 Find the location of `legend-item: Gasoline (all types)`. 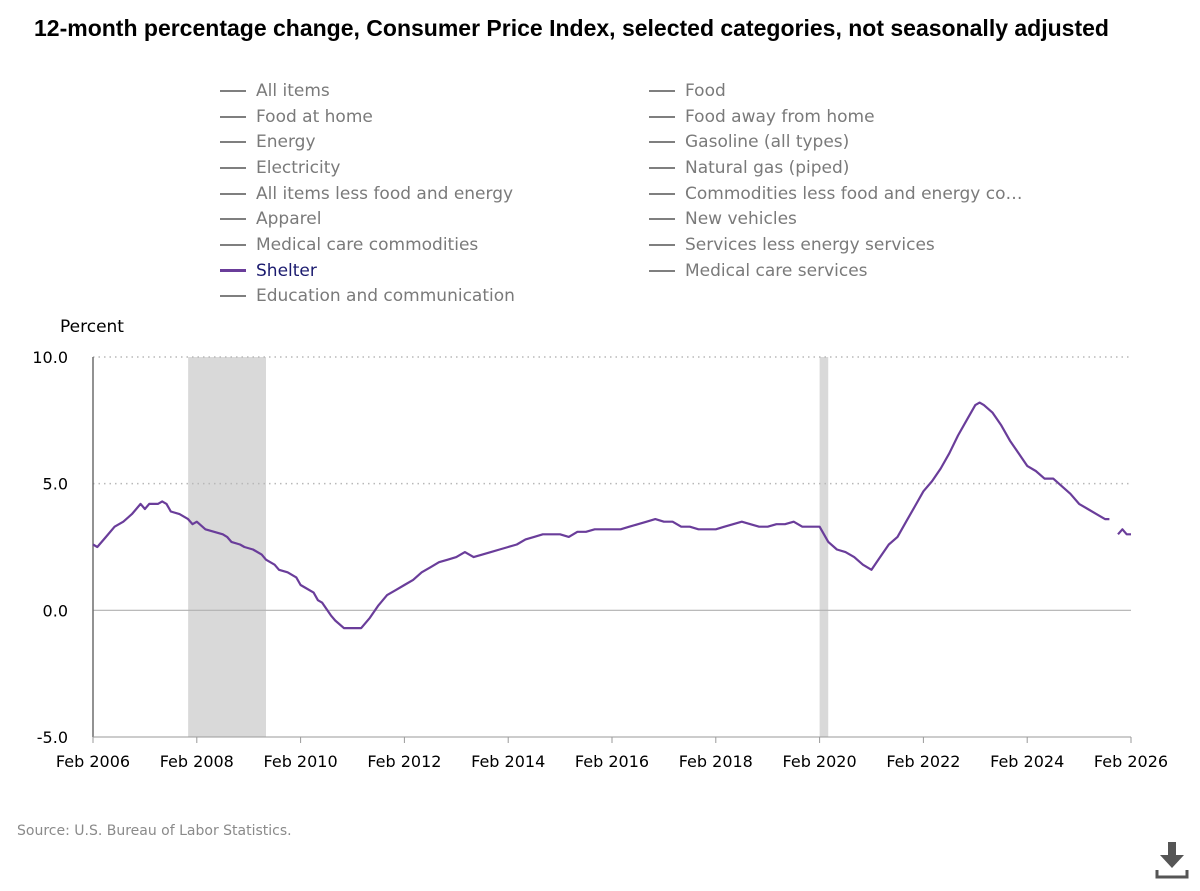

legend-item: Gasoline (all types) is located at coordinates (874, 142).